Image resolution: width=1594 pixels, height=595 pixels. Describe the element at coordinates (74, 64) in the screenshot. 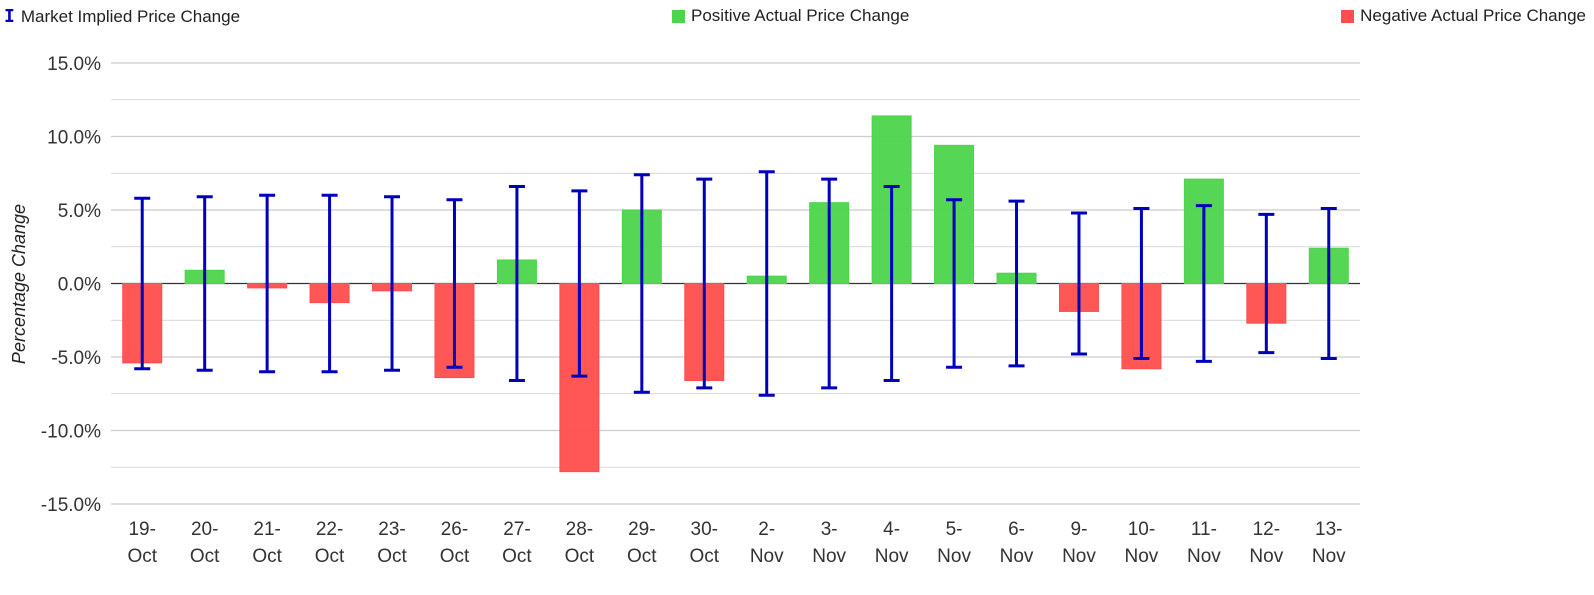

I see `y-tick-label: 15.0%` at that location.